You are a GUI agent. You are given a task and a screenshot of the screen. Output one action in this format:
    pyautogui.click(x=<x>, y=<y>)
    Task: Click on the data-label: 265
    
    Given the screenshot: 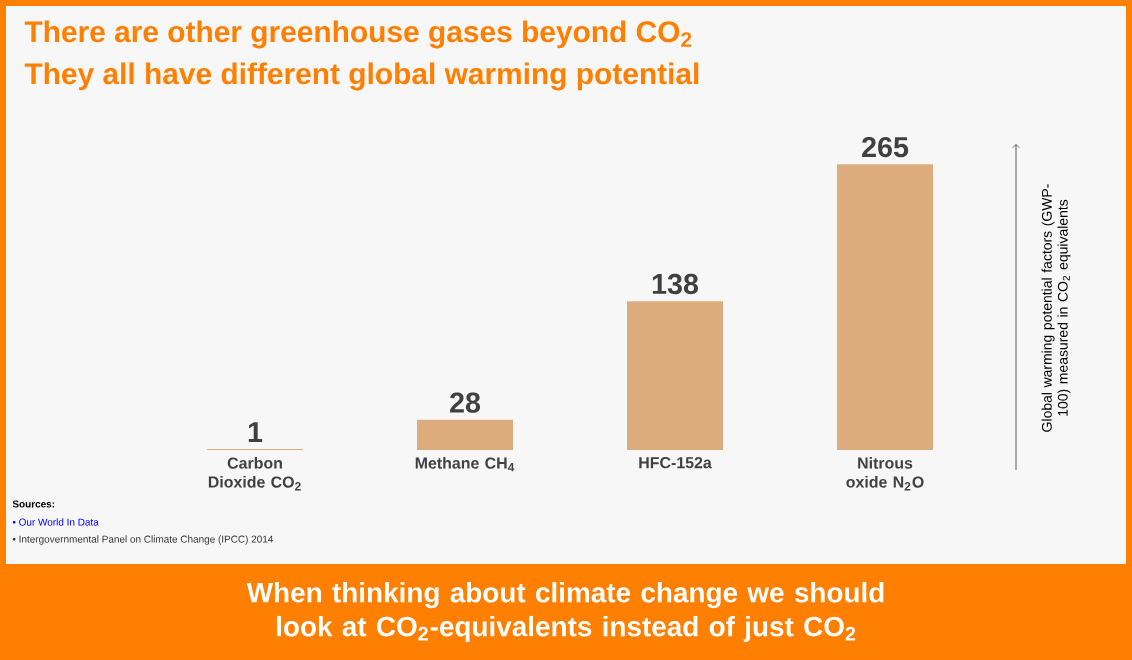 What is the action you would take?
    pyautogui.click(x=885, y=147)
    